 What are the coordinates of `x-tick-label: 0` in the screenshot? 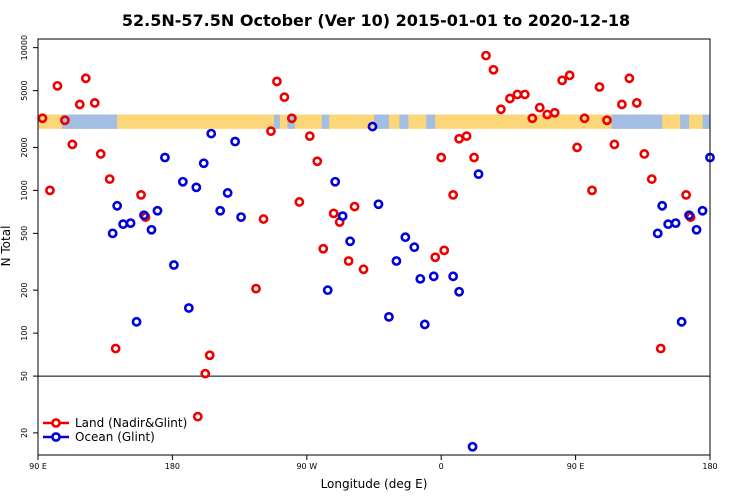 It's located at (441, 466).